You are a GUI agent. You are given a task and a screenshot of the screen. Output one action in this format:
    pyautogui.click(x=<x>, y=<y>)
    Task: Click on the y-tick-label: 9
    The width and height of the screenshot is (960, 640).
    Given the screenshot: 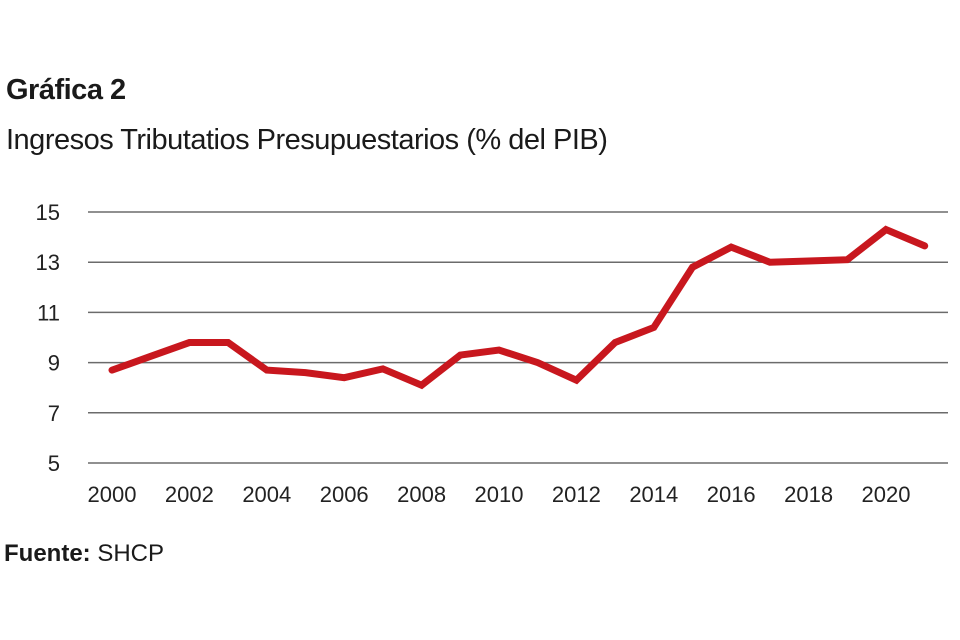 What is the action you would take?
    pyautogui.click(x=54, y=363)
    